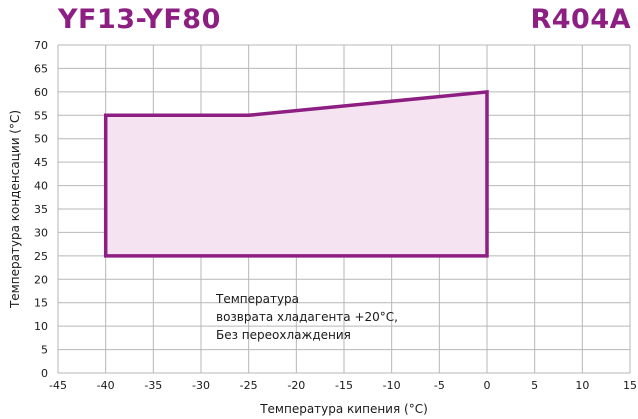  I want to click on y-tick-label: 60, so click(41, 92).